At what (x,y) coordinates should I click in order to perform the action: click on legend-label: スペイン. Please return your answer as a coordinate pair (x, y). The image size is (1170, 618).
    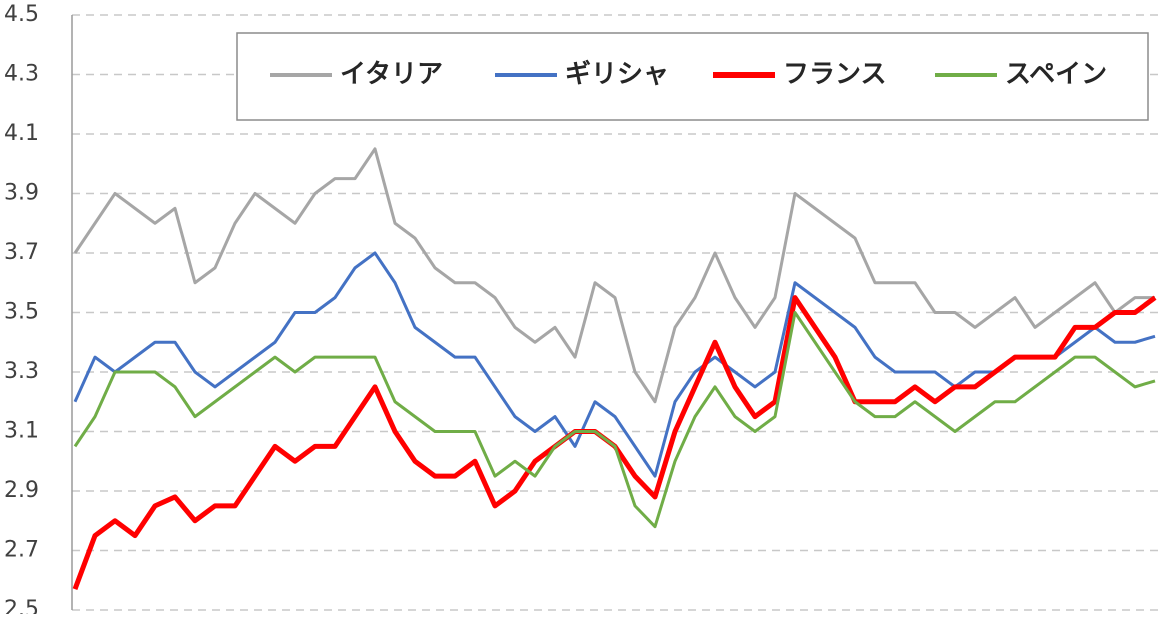
    Looking at the image, I should click on (1056, 75).